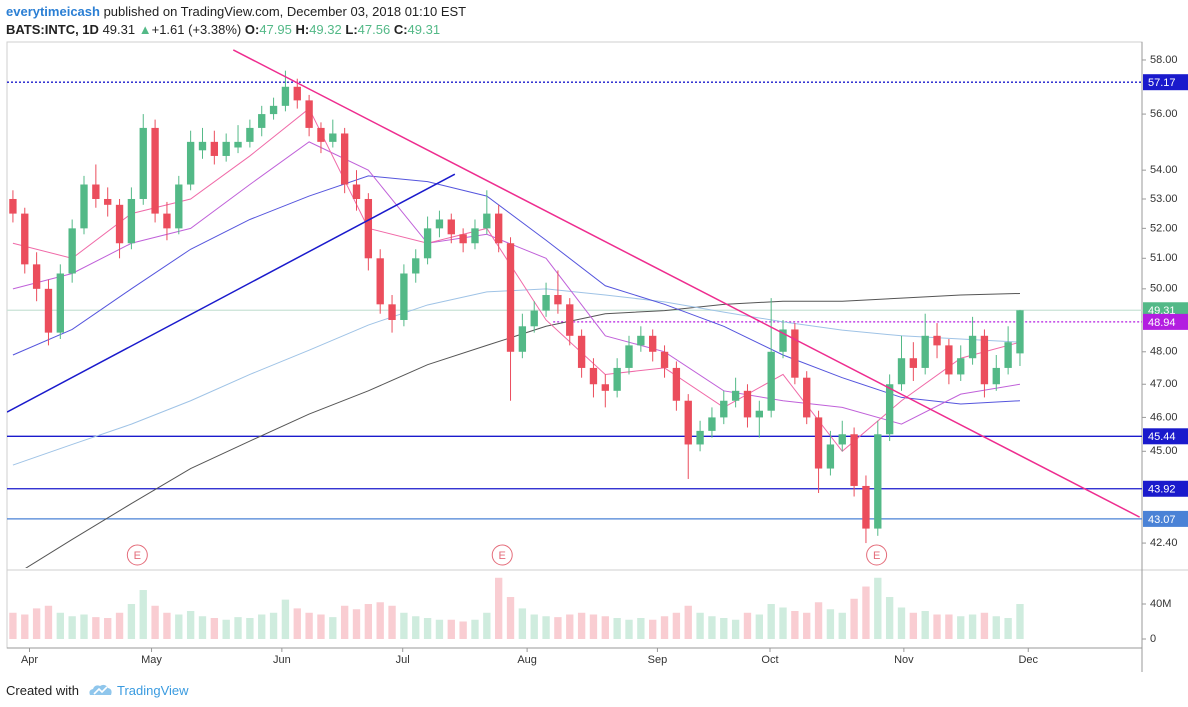  I want to click on logo, so click(100, 689).